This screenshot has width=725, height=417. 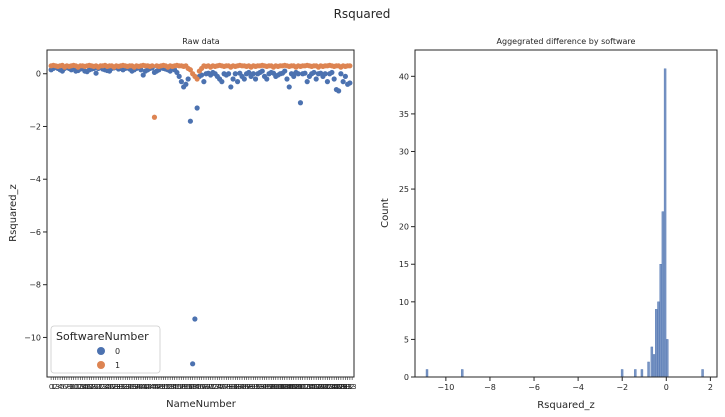 I want to click on left-xtick-label: 16, so click(x=87, y=387).